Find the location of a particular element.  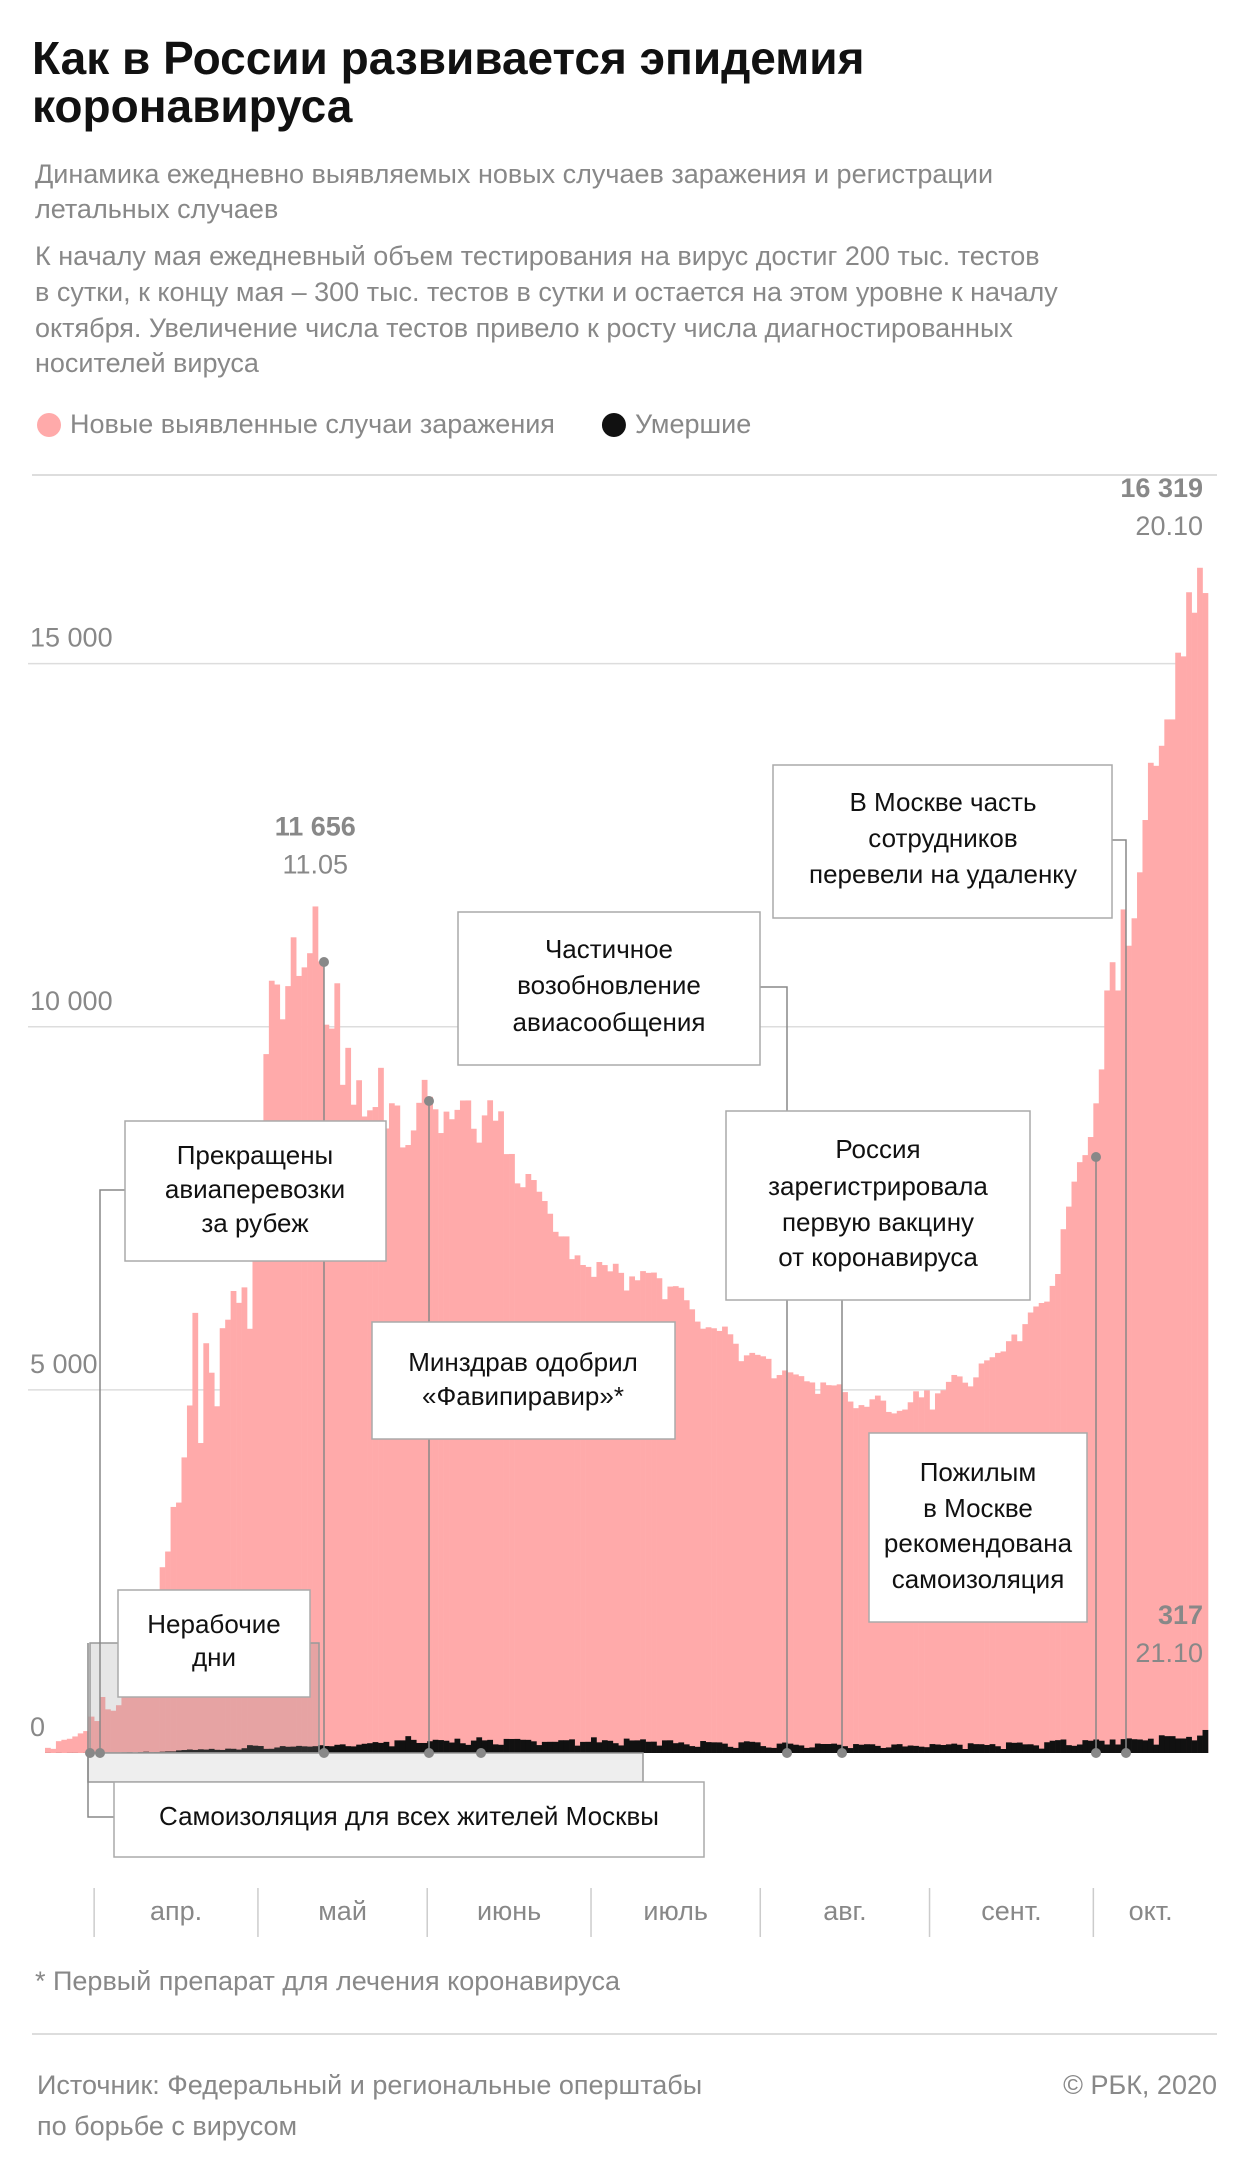

legend: Новые выявленные случаи заражения Умершие is located at coordinates (394, 424).